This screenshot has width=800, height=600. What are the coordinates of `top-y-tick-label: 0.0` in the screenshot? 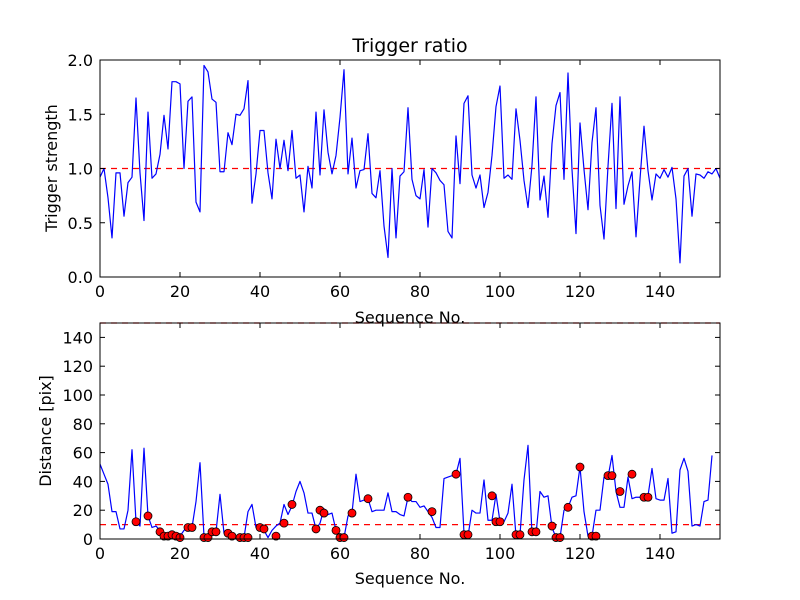 It's located at (80, 277).